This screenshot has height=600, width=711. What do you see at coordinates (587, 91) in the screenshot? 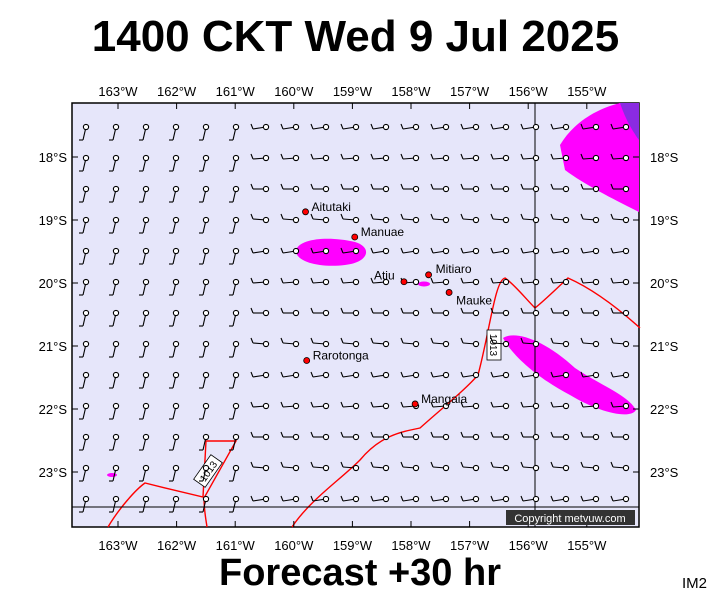
I see `lon-label: 155°W` at bounding box center [587, 91].